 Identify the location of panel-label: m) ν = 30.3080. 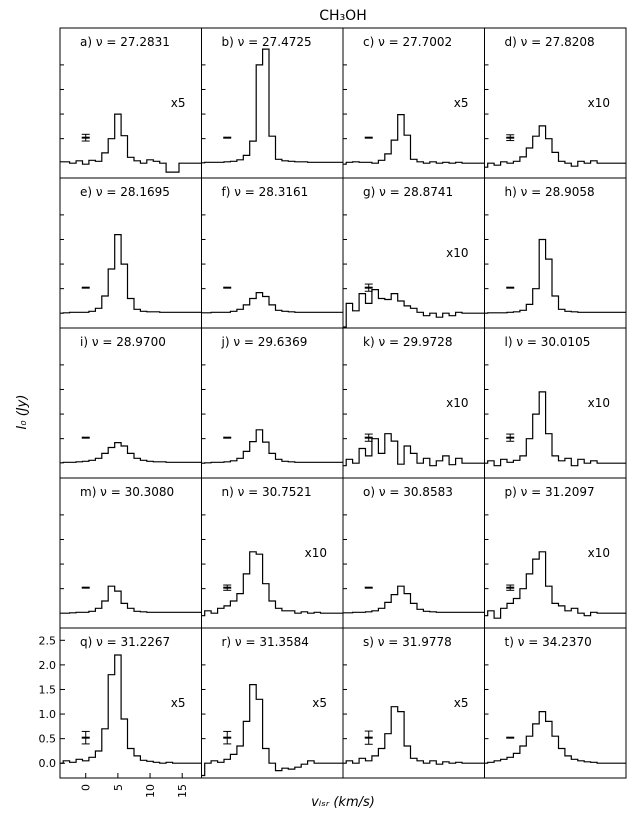
(127, 492).